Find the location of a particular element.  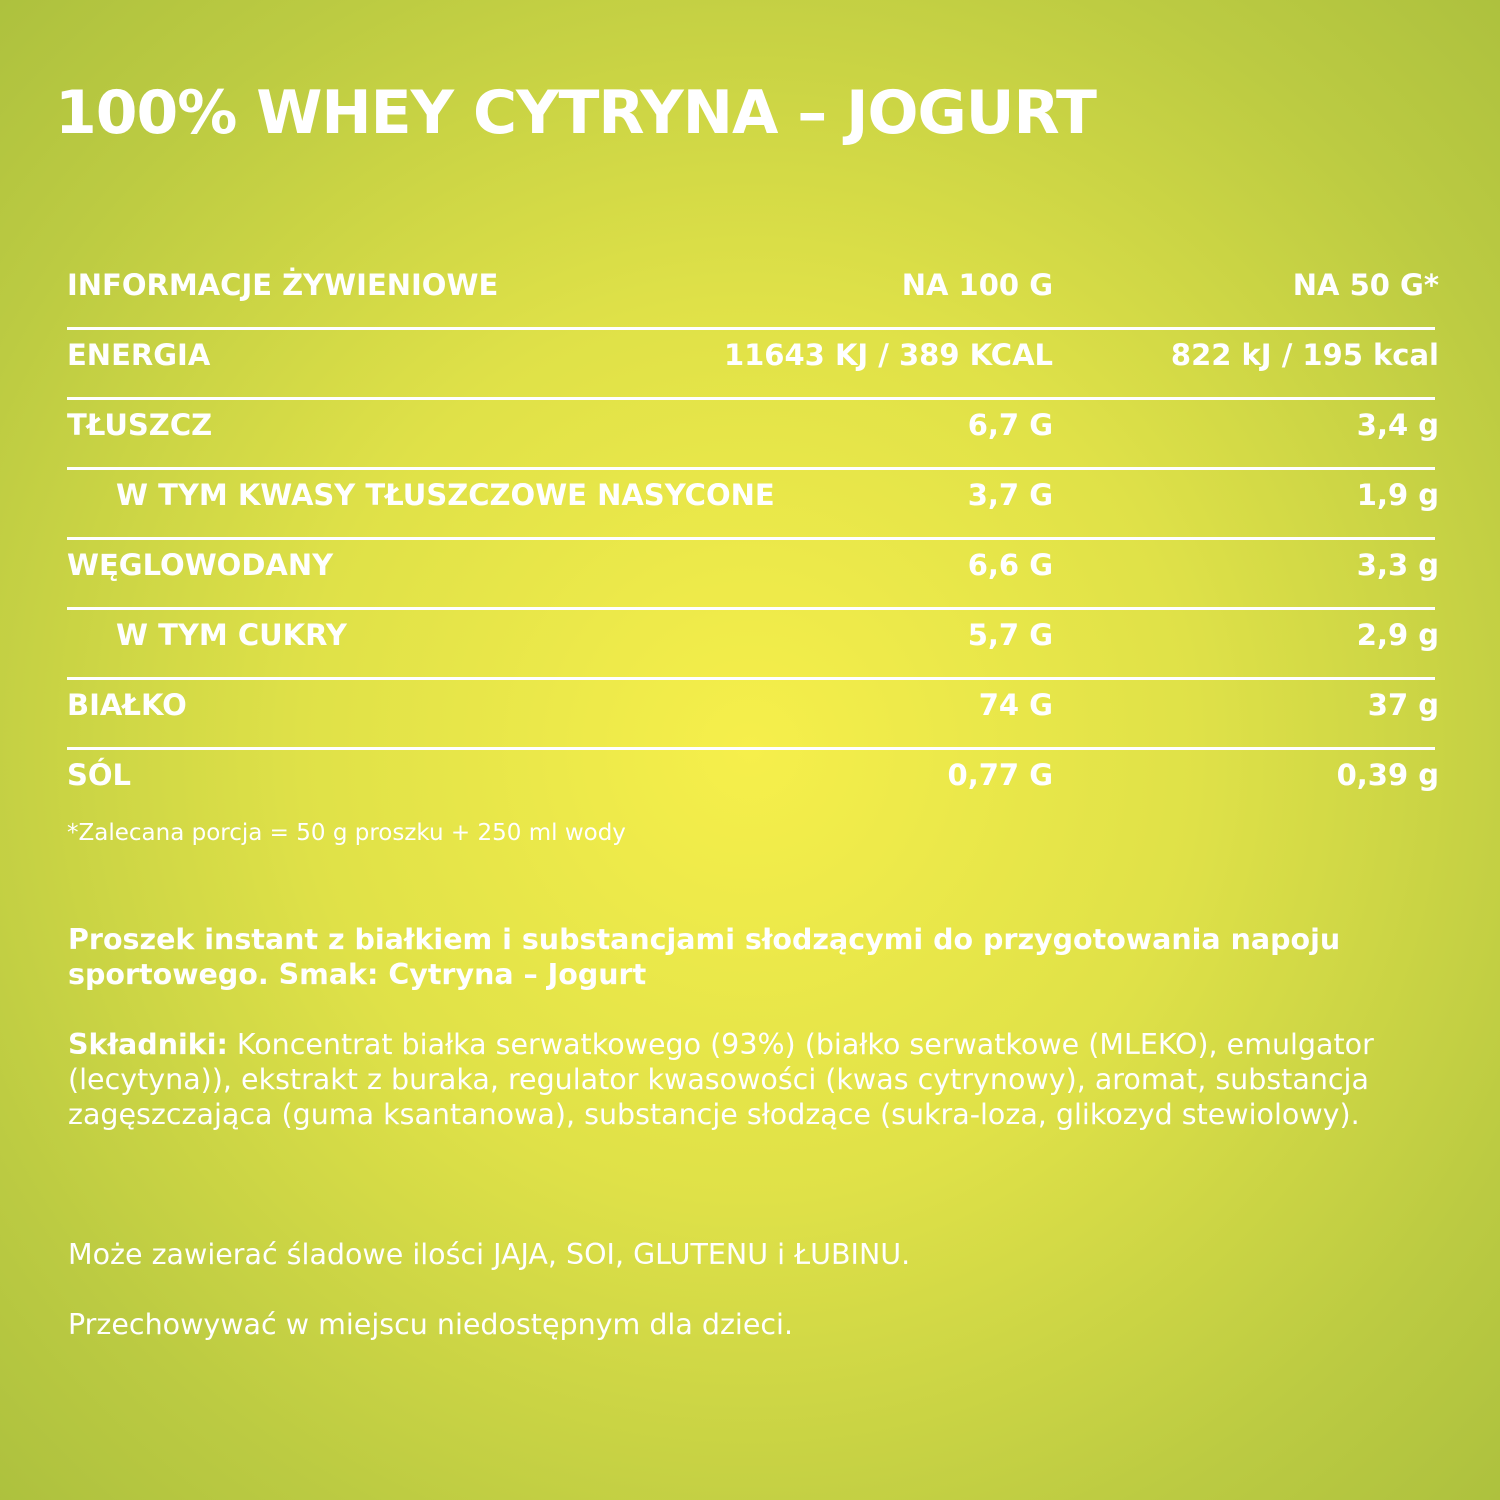

ingredients-label: Składniki: is located at coordinates (148, 1044).